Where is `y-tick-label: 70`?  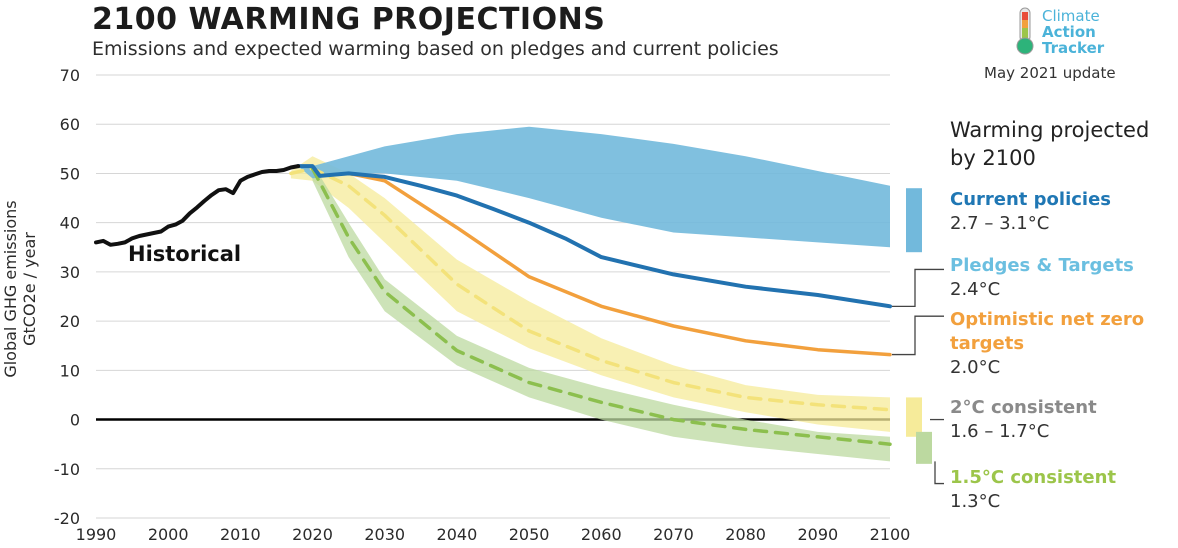
y-tick-label: 70 is located at coordinates (70, 75).